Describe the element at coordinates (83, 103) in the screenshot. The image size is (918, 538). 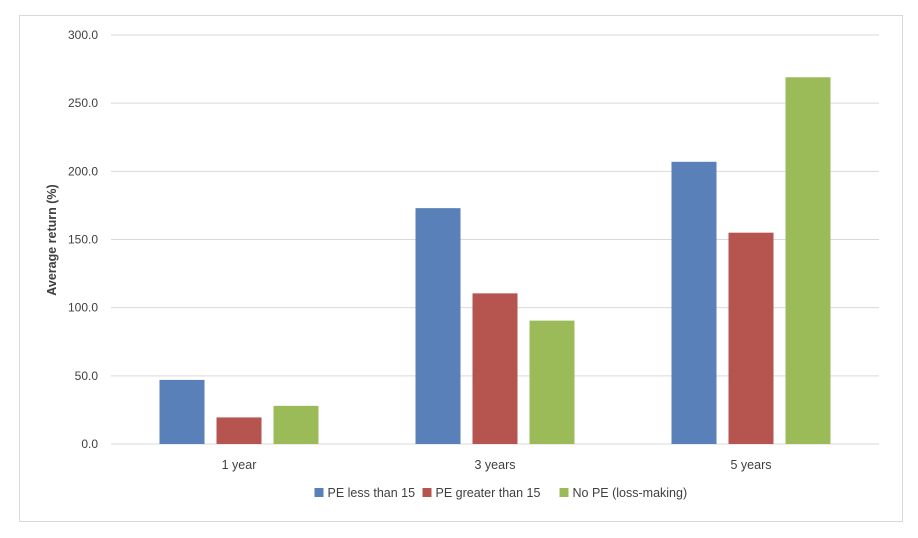
I see `y-tick-label: 250.0` at that location.